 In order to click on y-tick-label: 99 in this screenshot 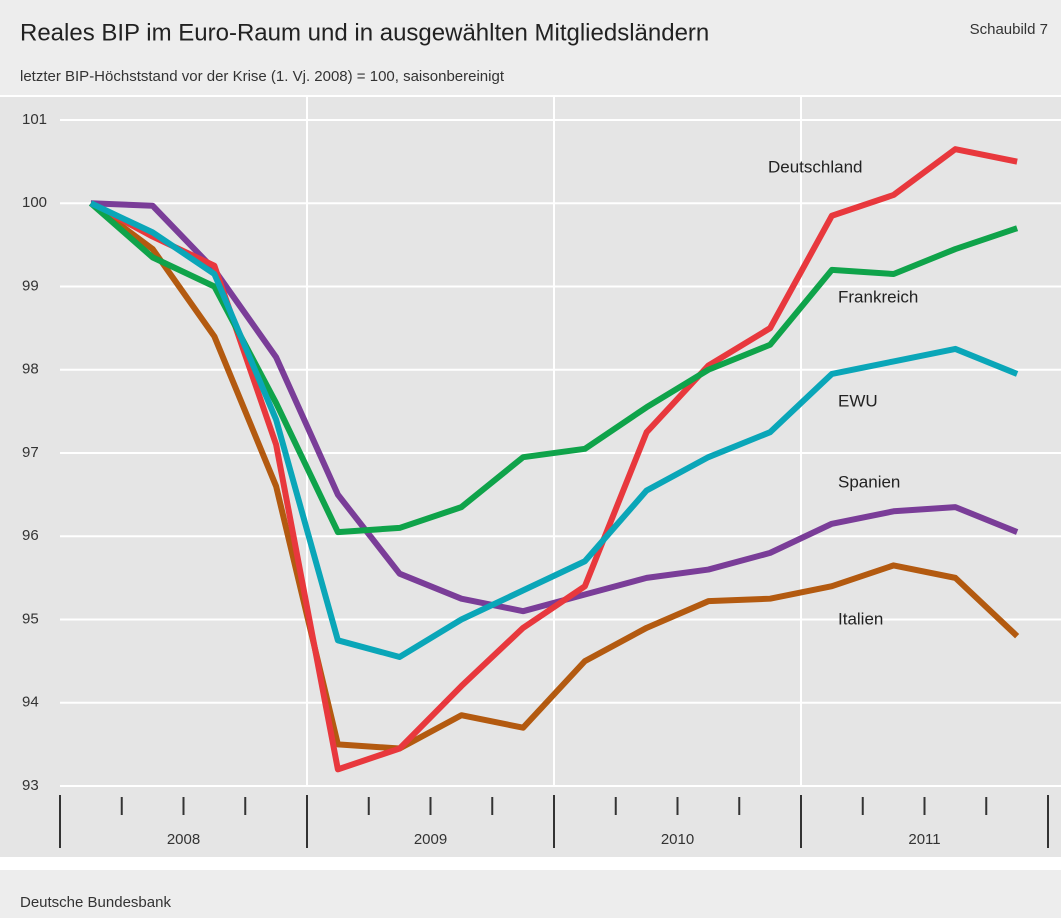, I will do `click(30, 285)`.